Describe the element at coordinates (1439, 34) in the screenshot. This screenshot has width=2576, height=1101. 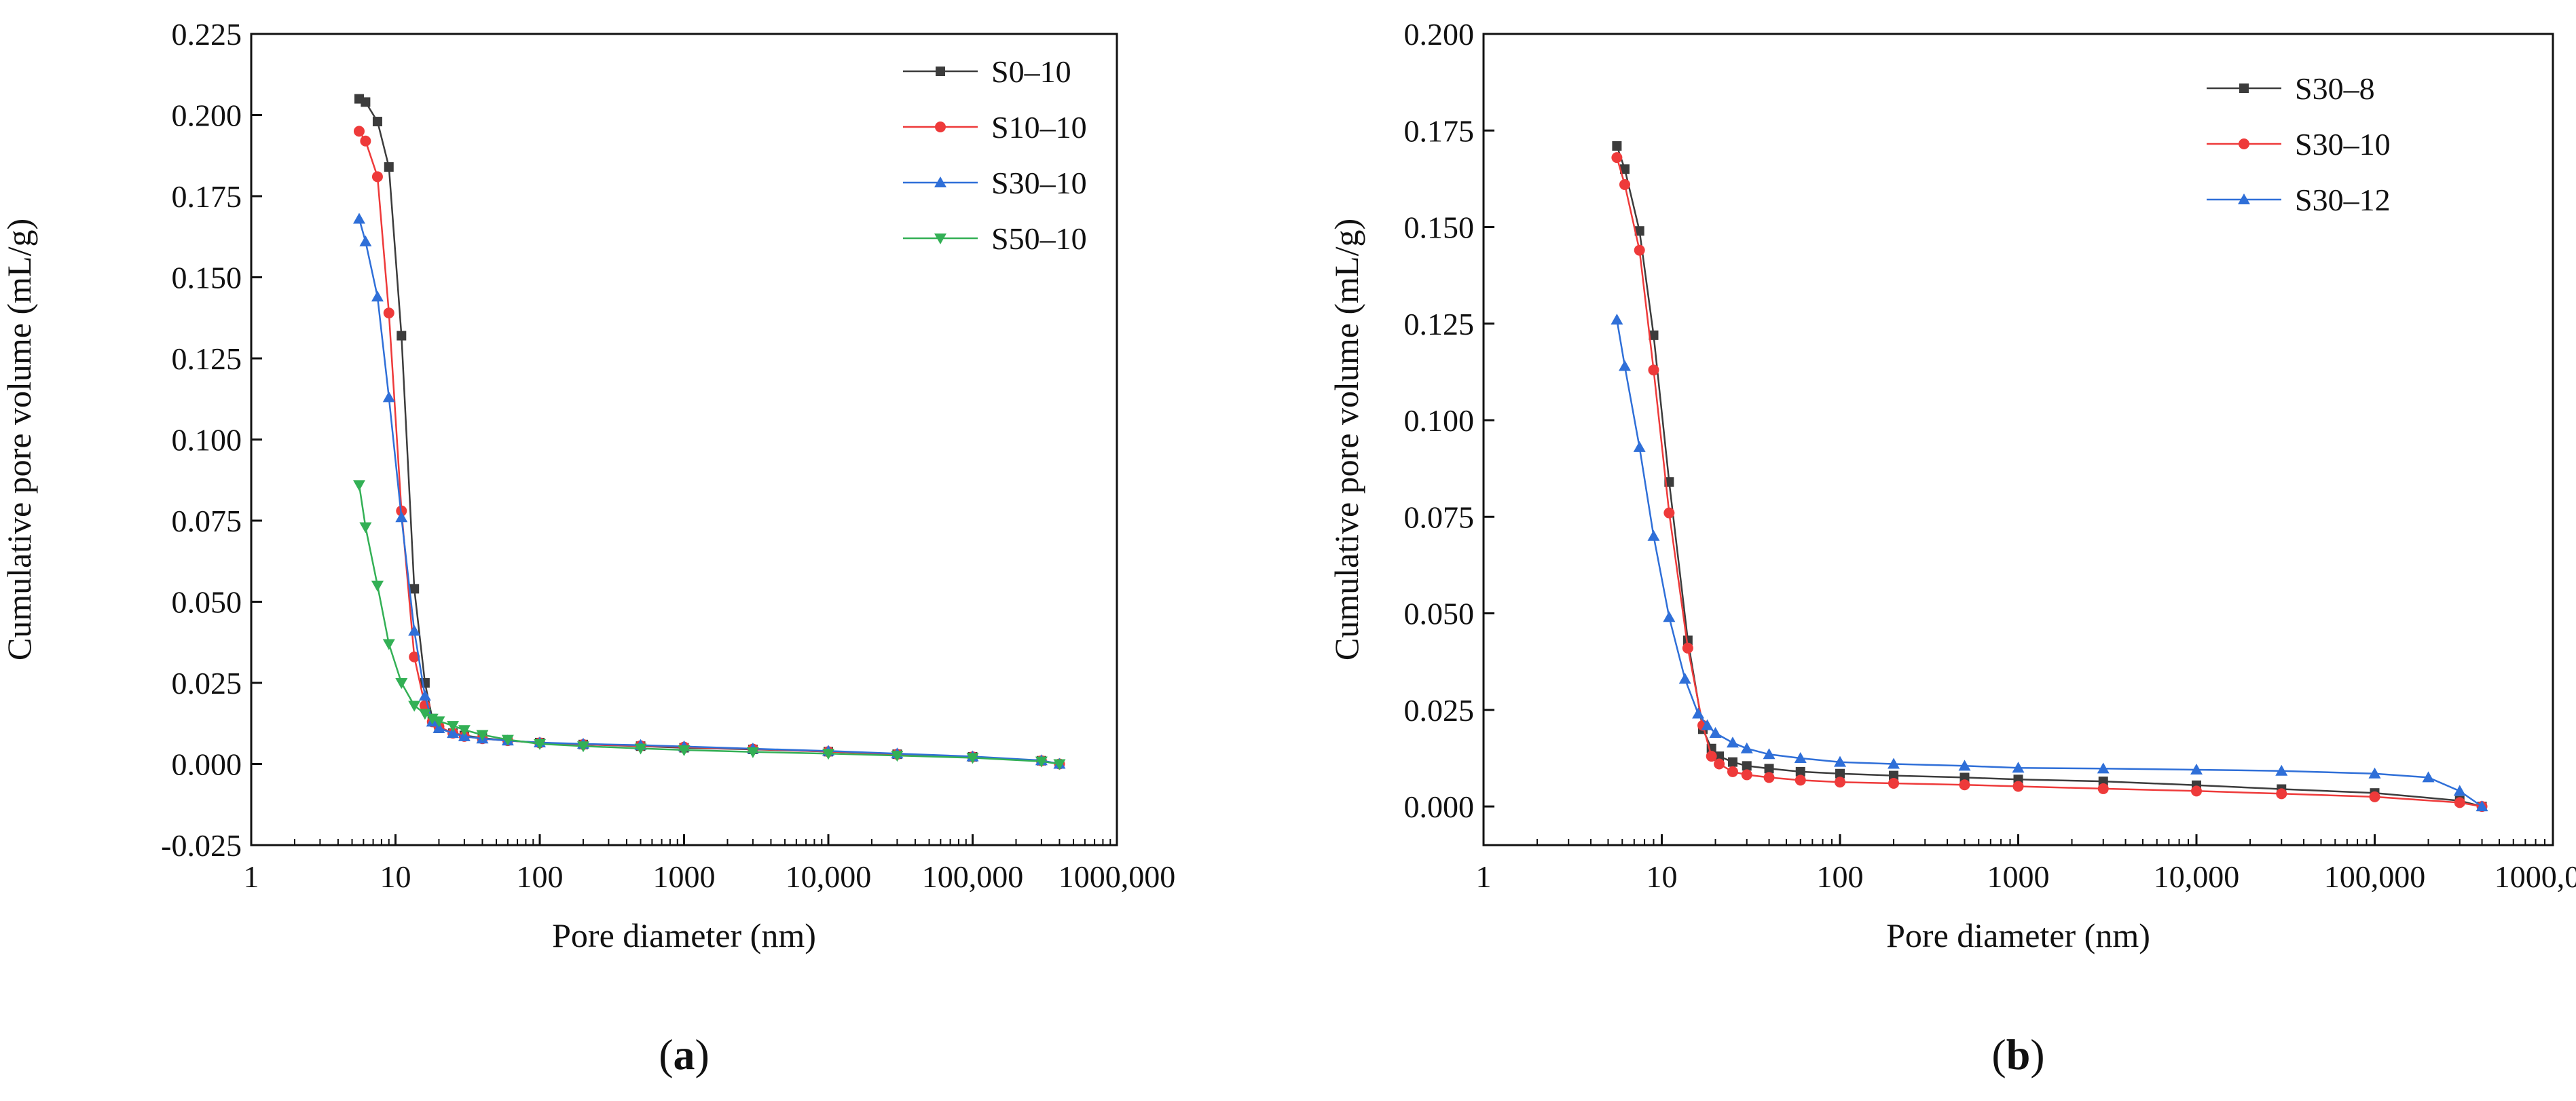
I see `y-tick-label: 0.200` at that location.